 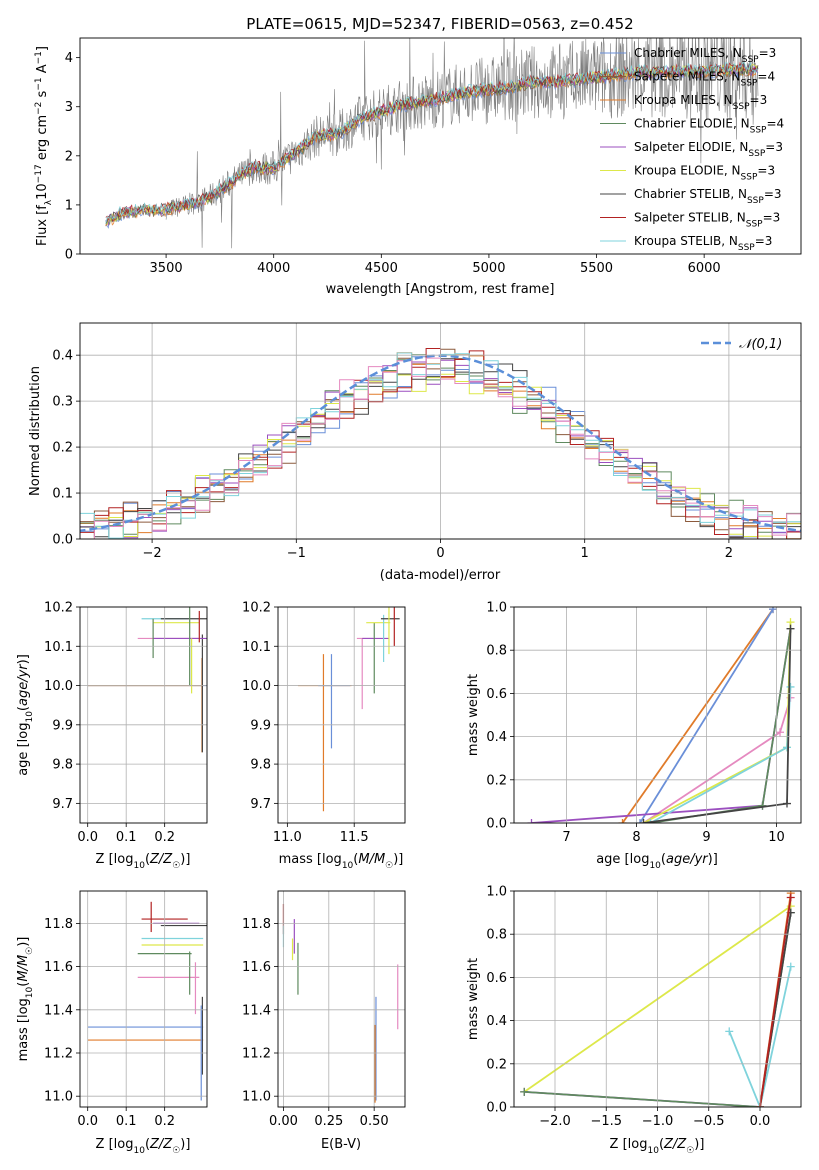 What do you see at coordinates (690, 218) in the screenshot?
I see `label-part: Salpeter STELIB, N` at bounding box center [690, 218].